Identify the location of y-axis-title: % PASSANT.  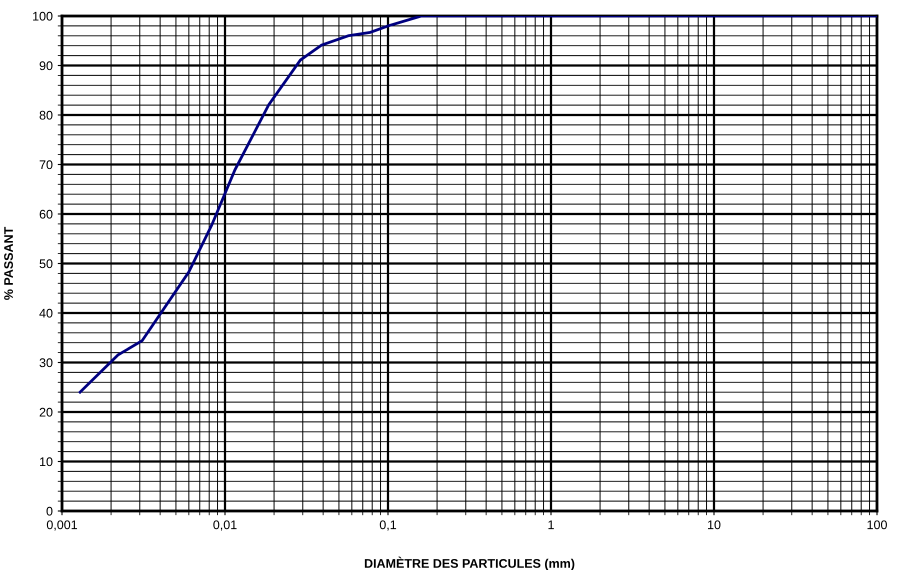
(8, 263).